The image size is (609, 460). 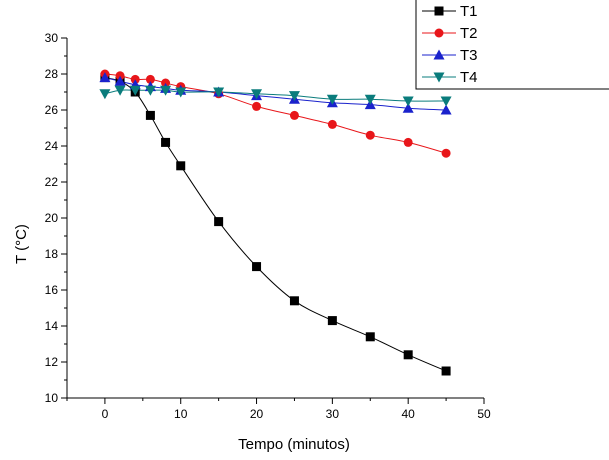 What do you see at coordinates (469, 77) in the screenshot?
I see `legend-label-t4: T4` at bounding box center [469, 77].